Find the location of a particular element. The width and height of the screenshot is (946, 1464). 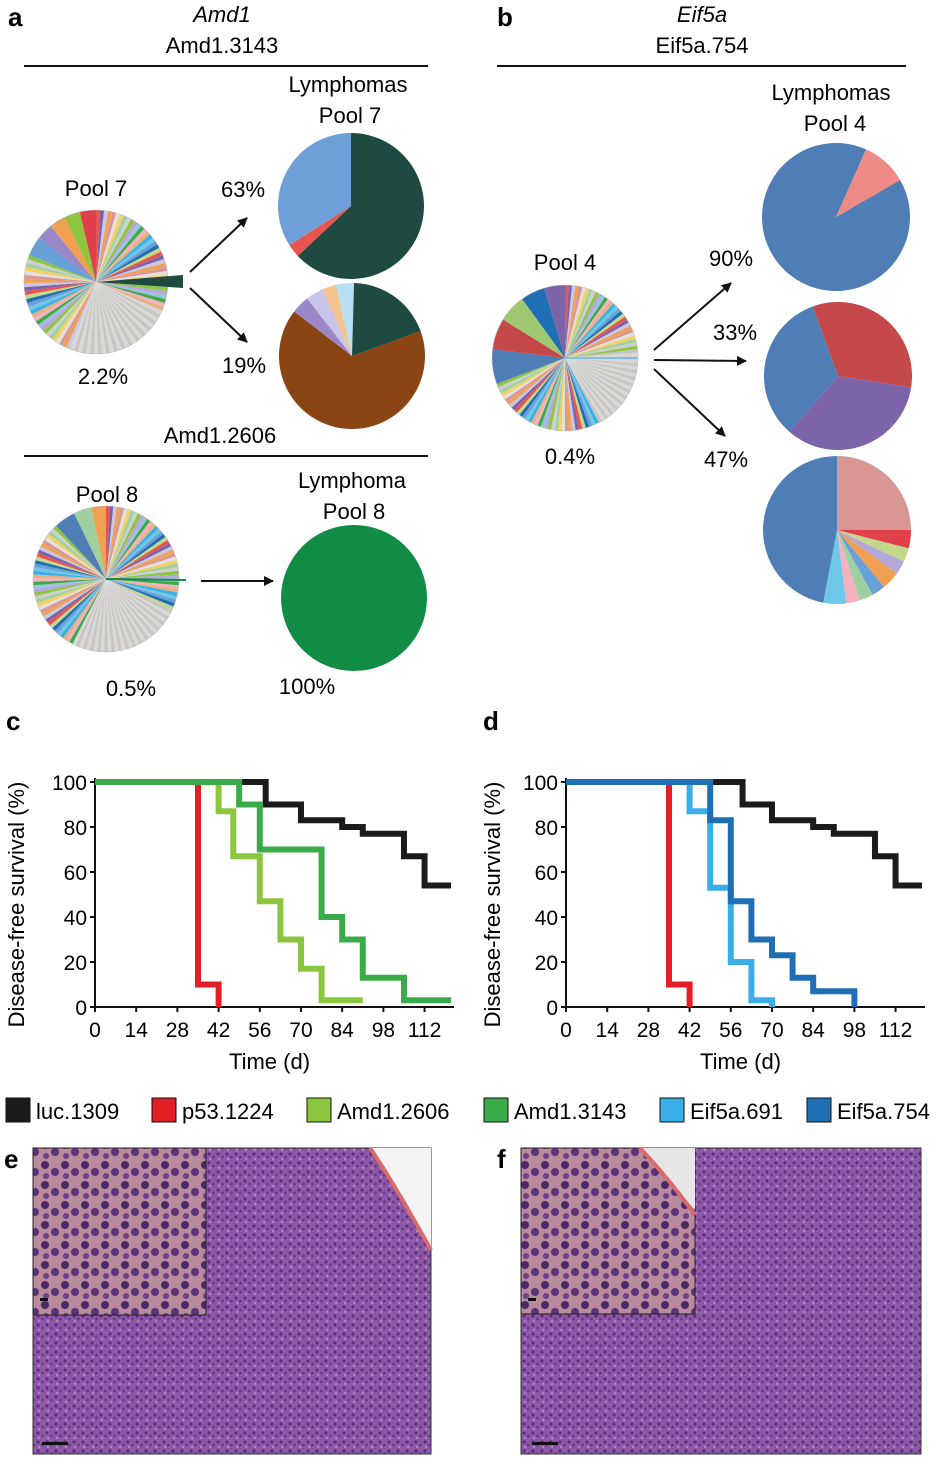

panel-b-arrow-2-pct: 33% is located at coordinates (735, 332).